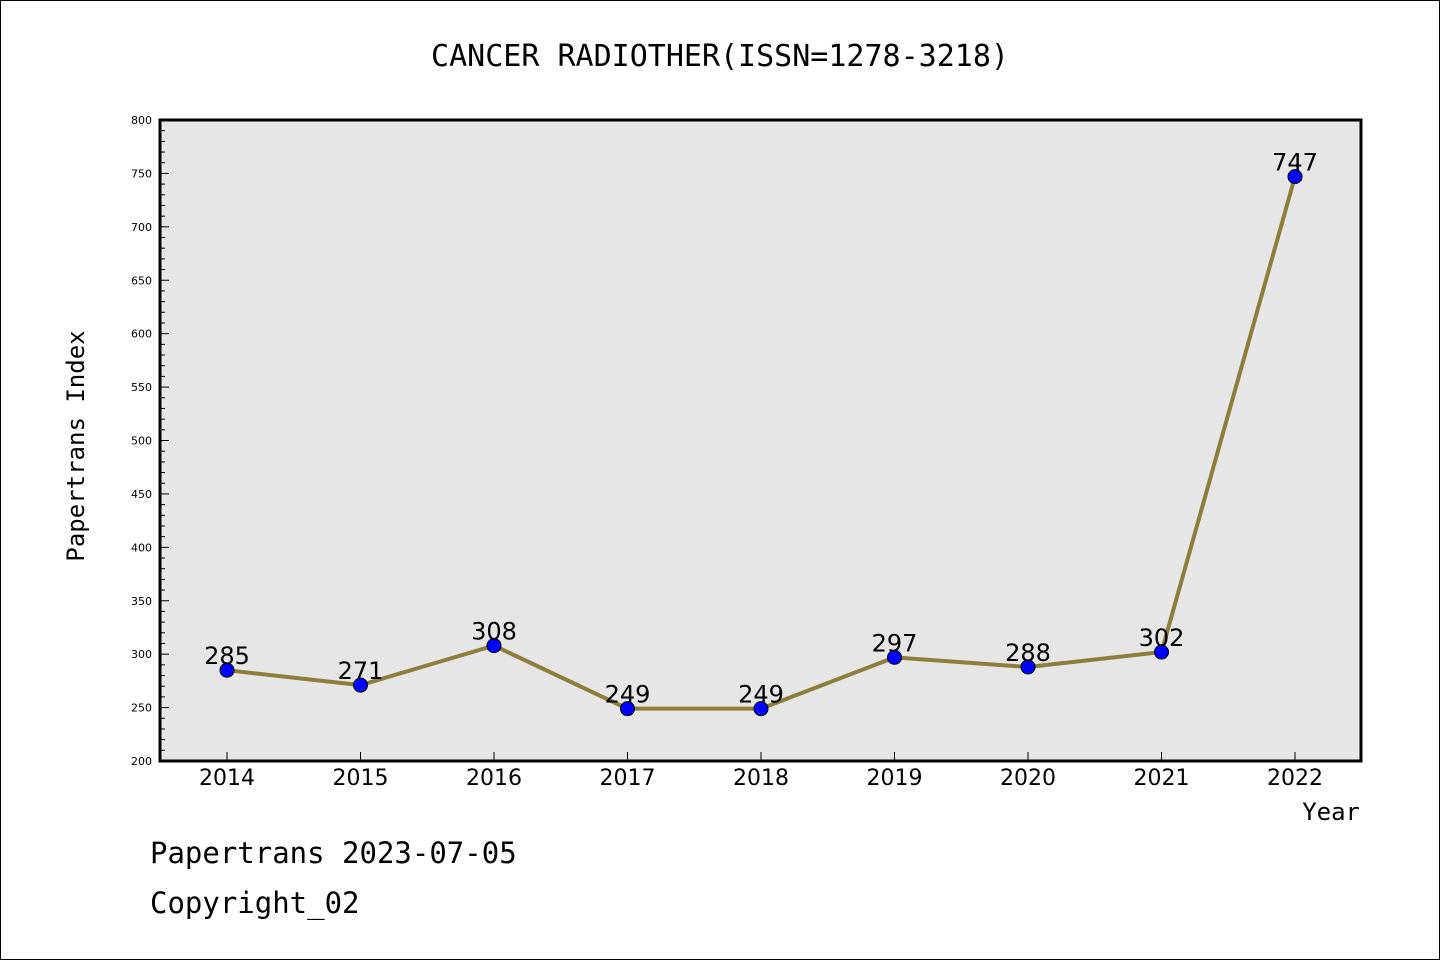 This screenshot has width=1440, height=960. Describe the element at coordinates (1162, 778) in the screenshot. I see `x-tick-label: 2021` at that location.